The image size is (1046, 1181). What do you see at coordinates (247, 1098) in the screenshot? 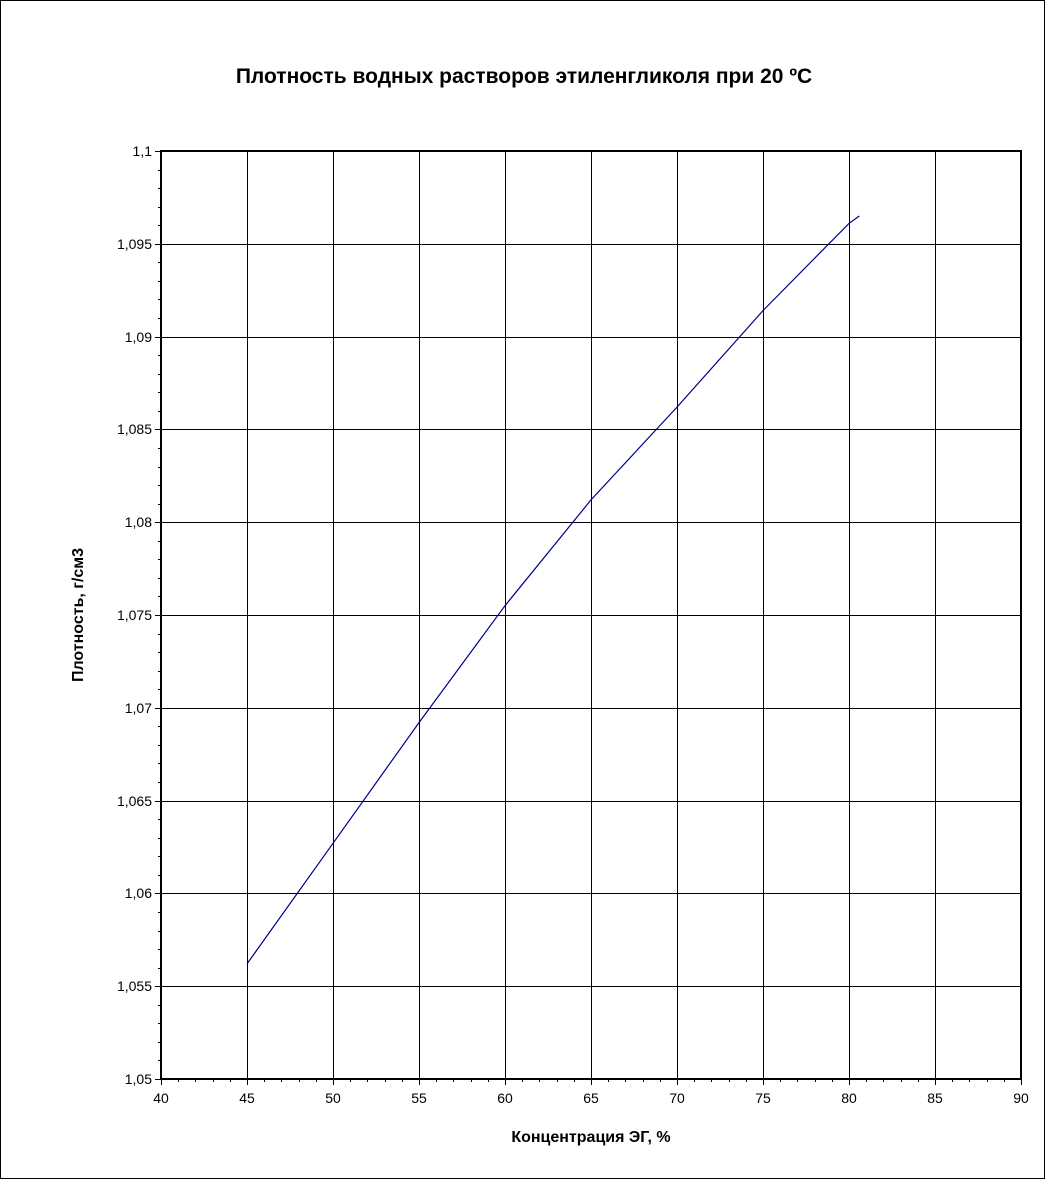
I see `x-tick-label: 45` at bounding box center [247, 1098].